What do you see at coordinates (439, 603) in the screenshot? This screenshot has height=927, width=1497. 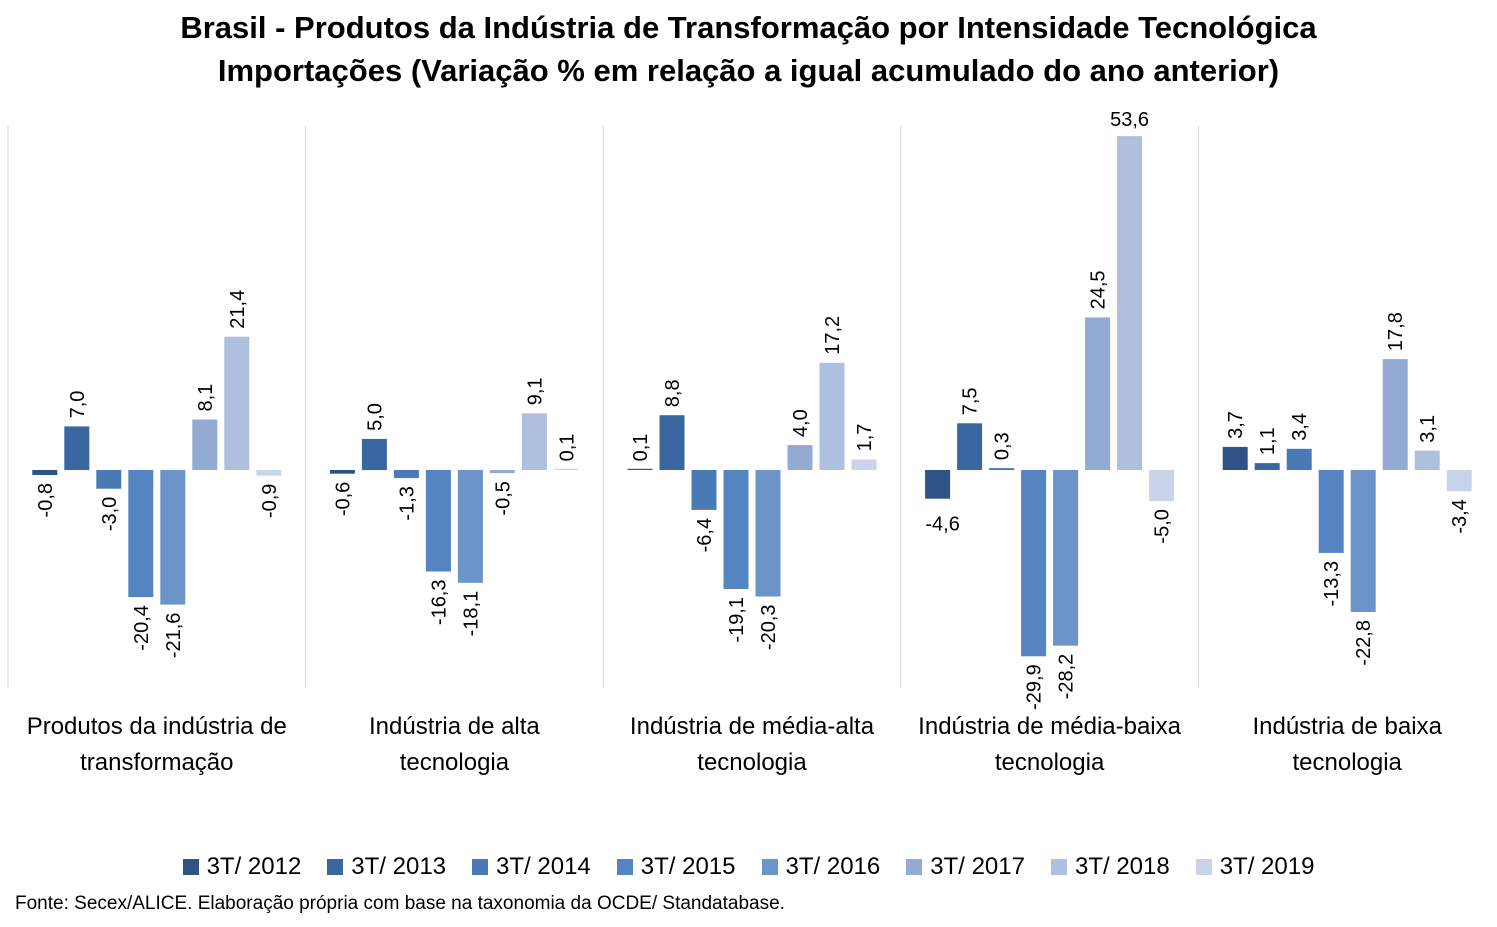 I see `data-label: -16,3` at bounding box center [439, 603].